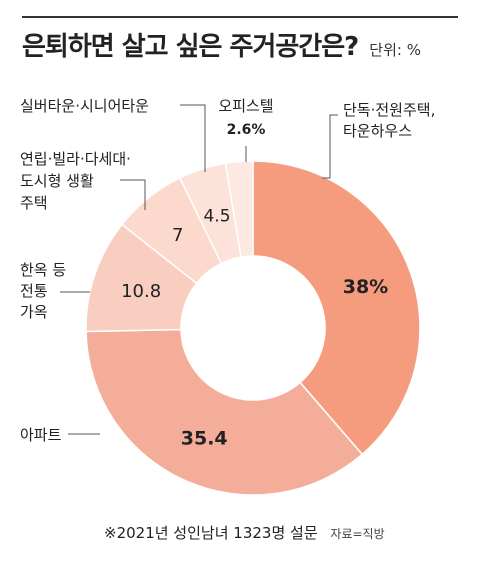 This screenshot has width=480, height=563. What do you see at coordinates (216, 217) in the screenshot?
I see `value-label-silver: 4.5` at bounding box center [216, 217].